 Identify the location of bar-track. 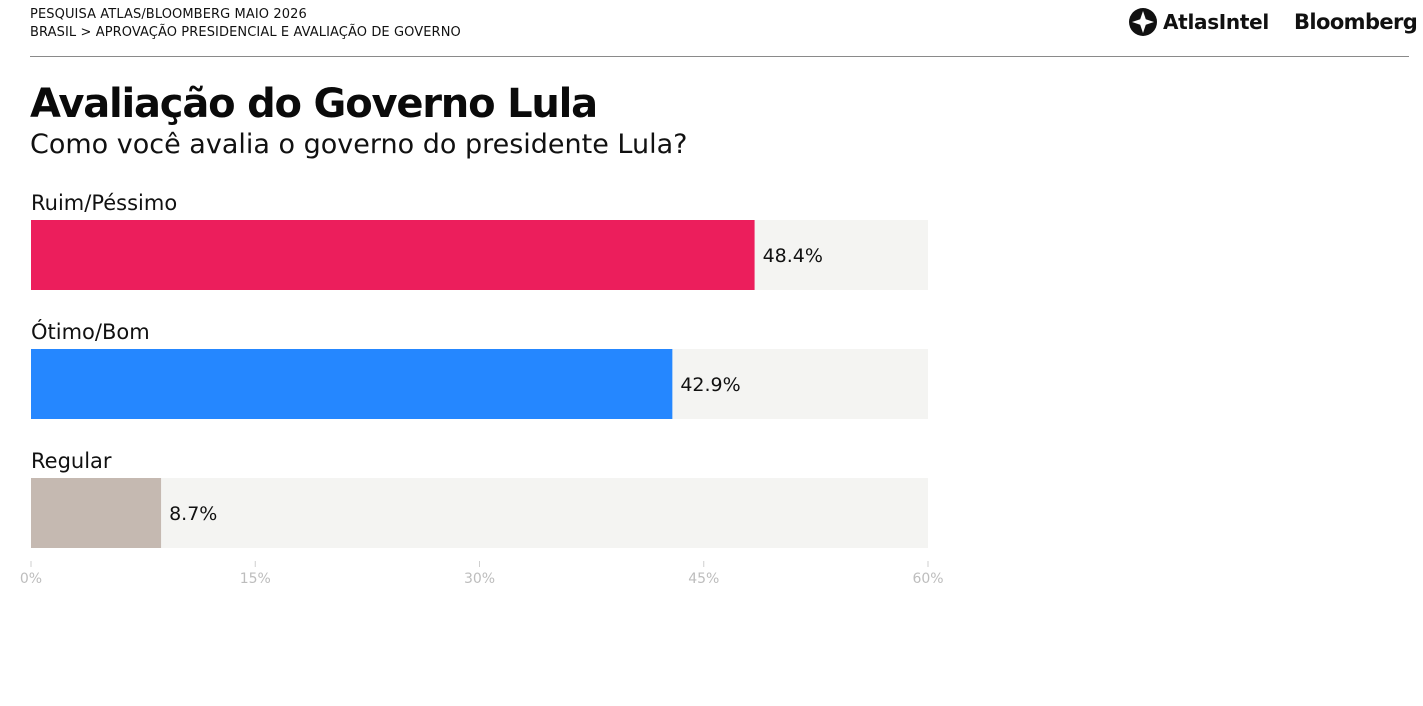
(479, 513).